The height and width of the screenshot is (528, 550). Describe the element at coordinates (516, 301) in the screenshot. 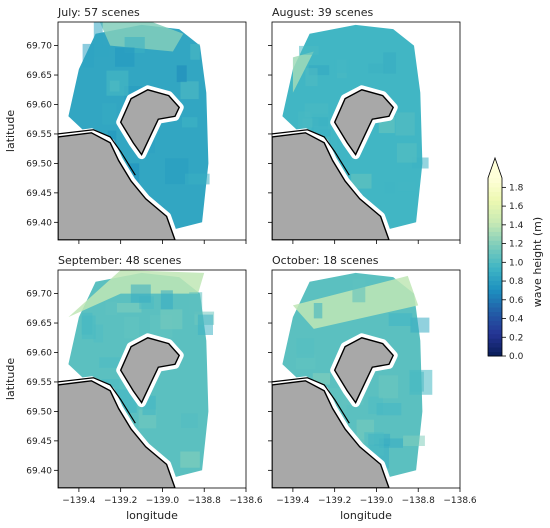

I see `colorbar-tick-label: 0.6` at that location.